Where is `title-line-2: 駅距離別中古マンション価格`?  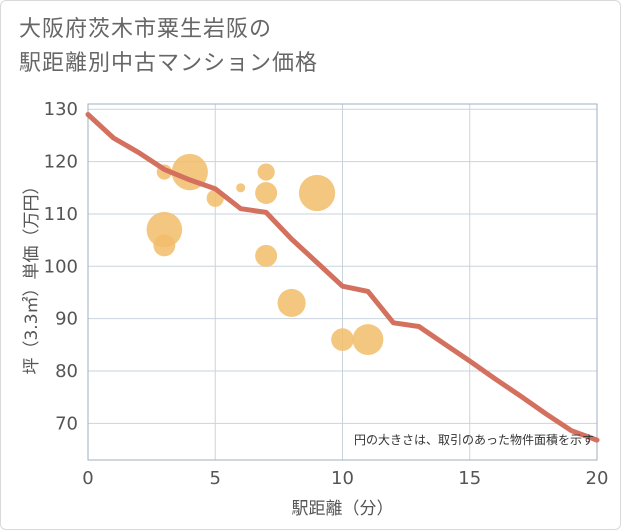 title-line-2: 駅距離別中古マンション価格 is located at coordinates (169, 63).